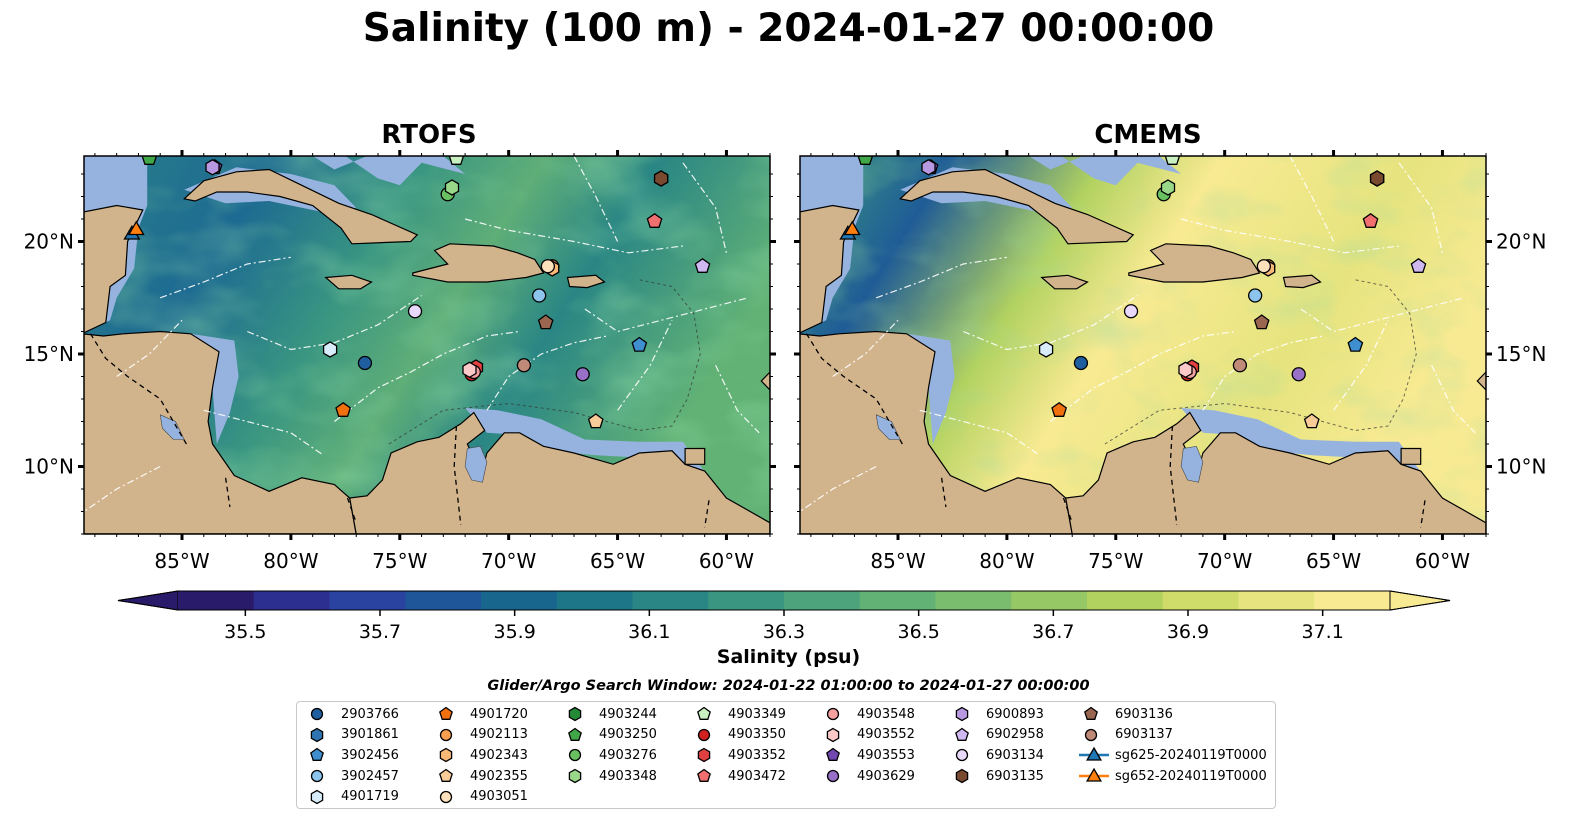  I want to click on shelf-nicShelf, so click(930, 388).